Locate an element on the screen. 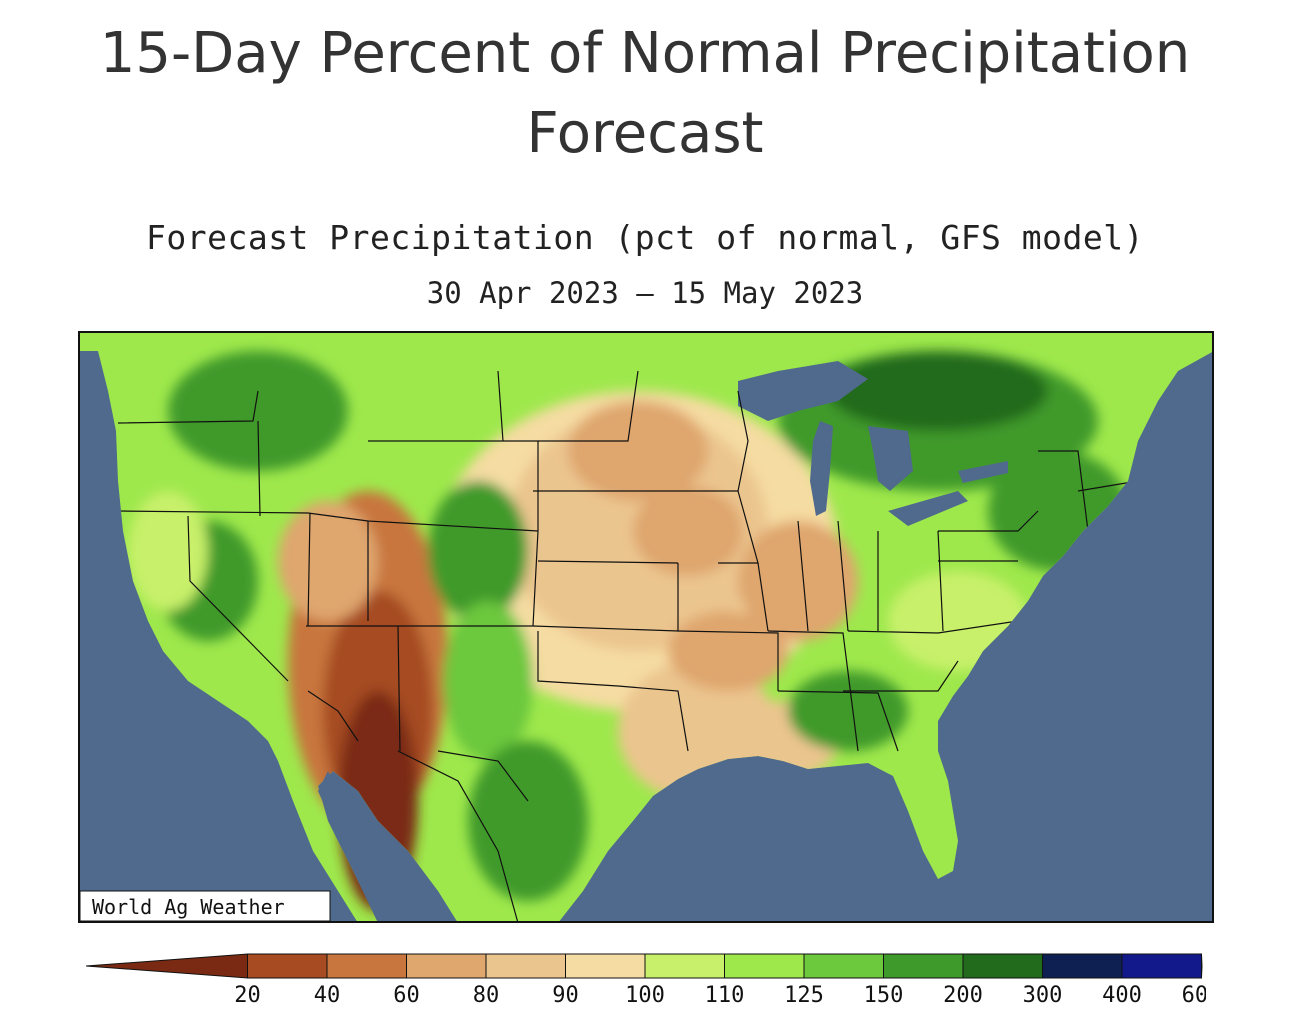  lake-superior is located at coordinates (803, 391).